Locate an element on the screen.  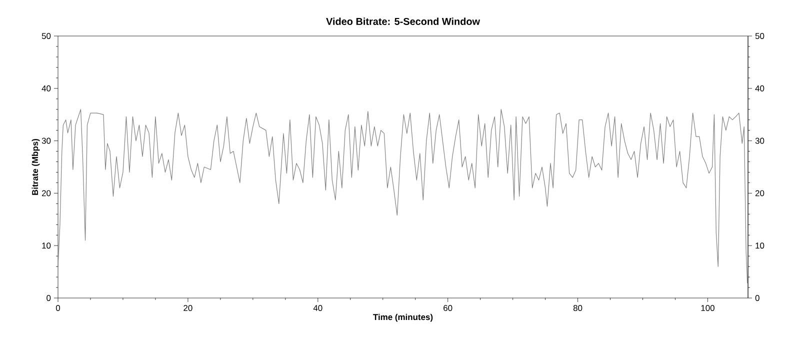
chart-title: Video Bitrate: 5-Second Window is located at coordinates (403, 21).